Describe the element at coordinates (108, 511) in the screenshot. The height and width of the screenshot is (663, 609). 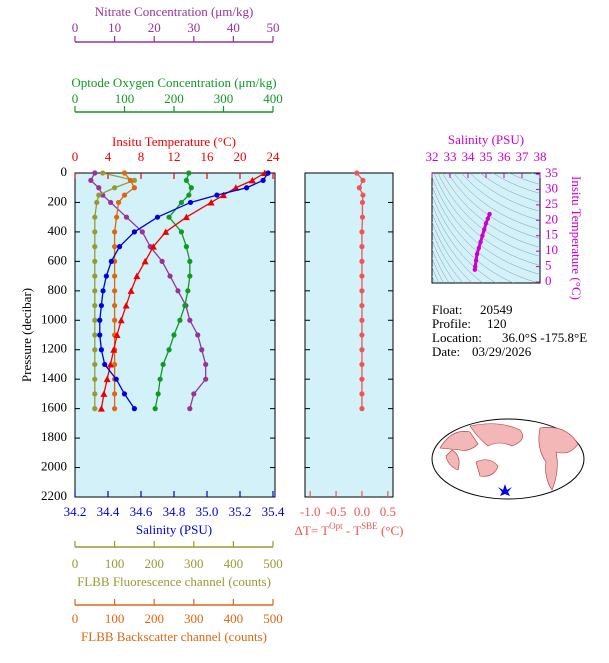
I see `x-tick-label: 34.4` at that location.